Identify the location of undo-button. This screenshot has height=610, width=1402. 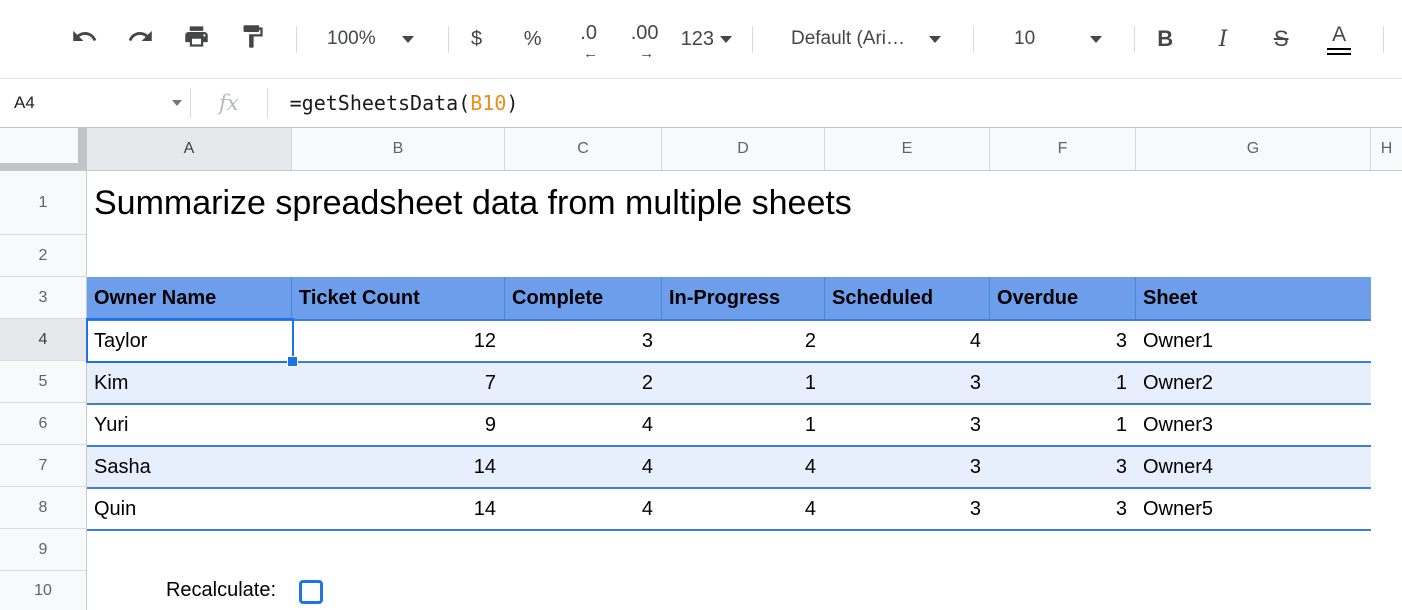
(84, 39).